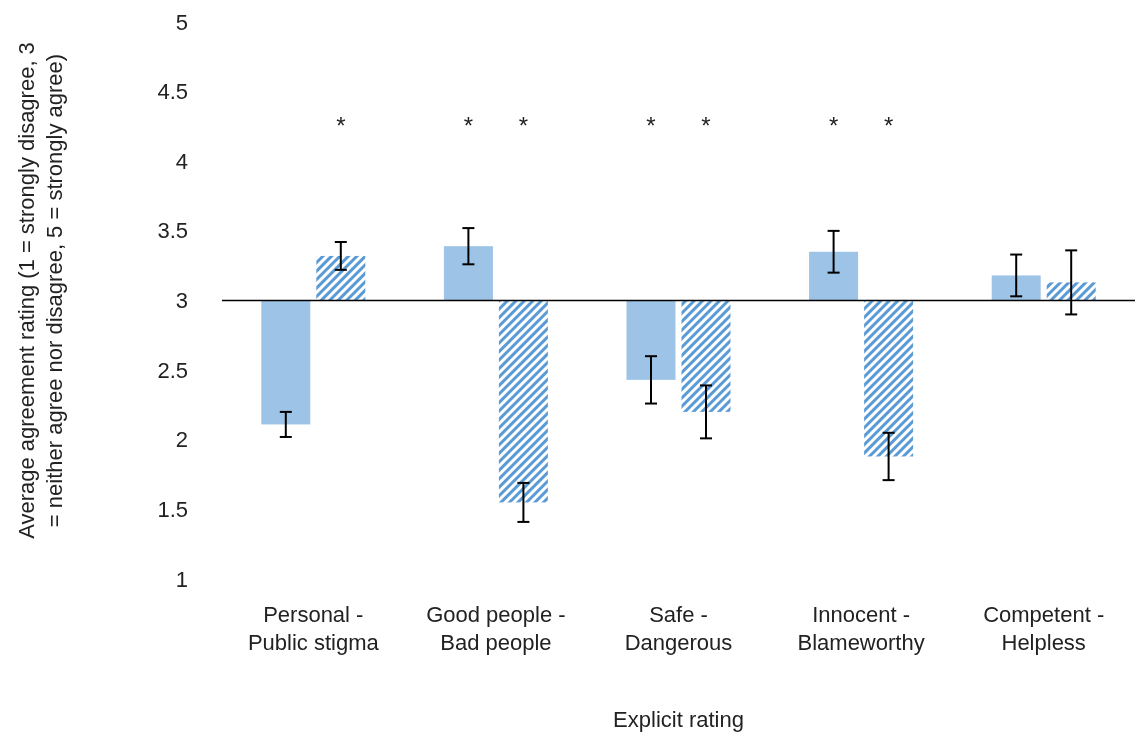  I want to click on y-tick-label: 2, so click(181, 440).